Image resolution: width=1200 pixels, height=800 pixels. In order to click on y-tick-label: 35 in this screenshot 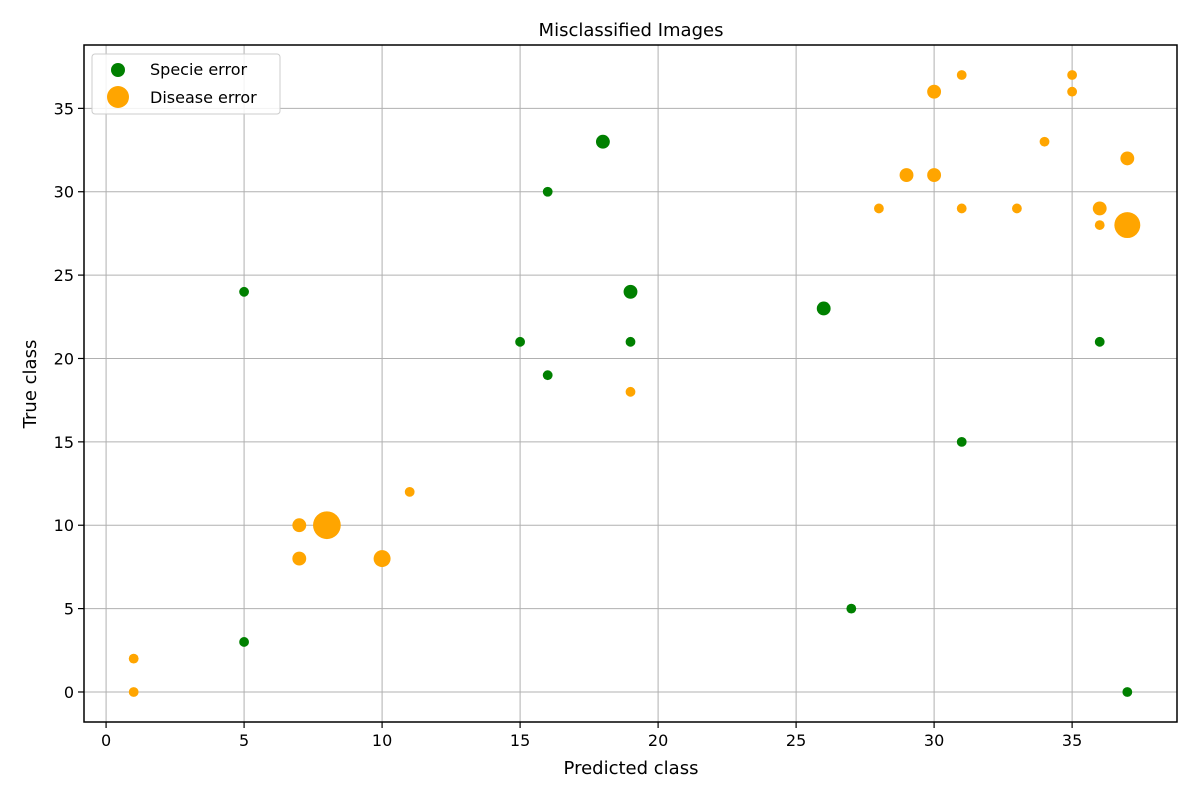, I will do `click(64, 108)`.